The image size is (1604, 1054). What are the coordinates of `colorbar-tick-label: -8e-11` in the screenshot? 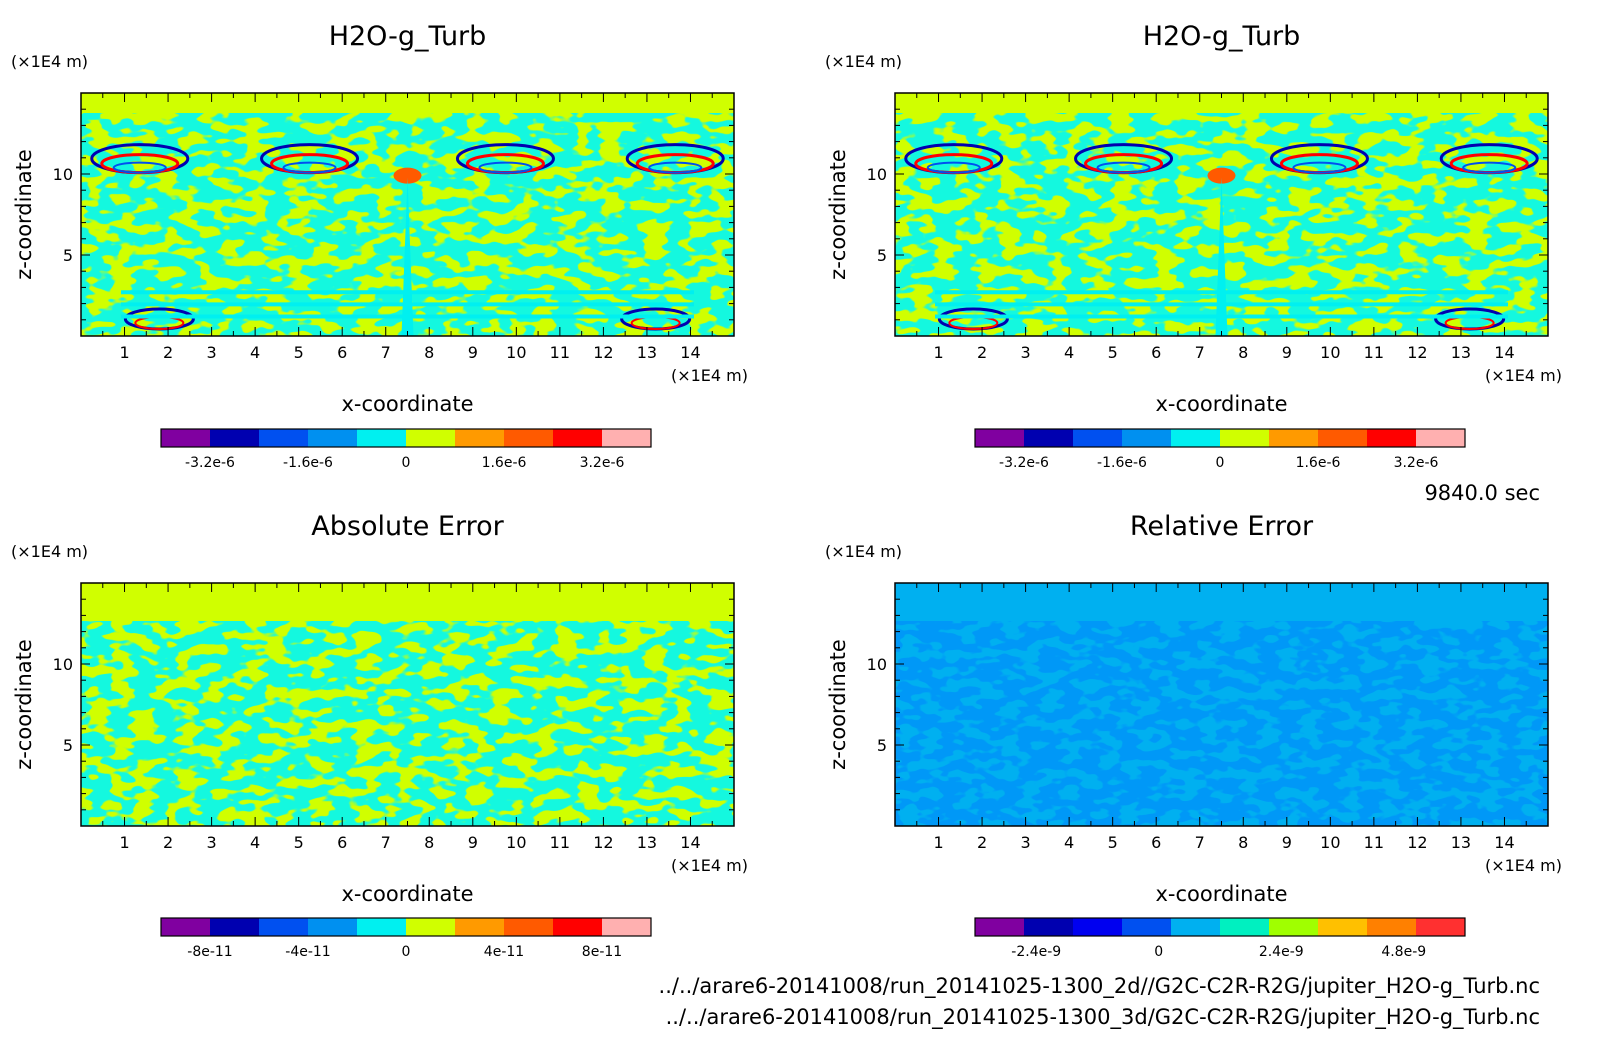 It's located at (209, 952).